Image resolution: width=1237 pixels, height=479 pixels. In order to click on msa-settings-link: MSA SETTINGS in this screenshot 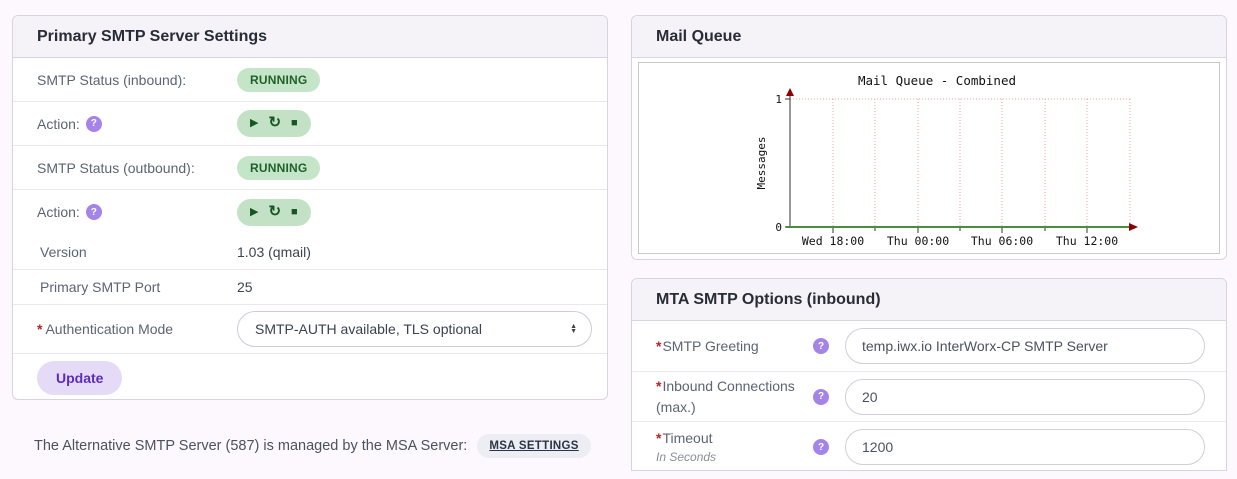, I will do `click(534, 446)`.